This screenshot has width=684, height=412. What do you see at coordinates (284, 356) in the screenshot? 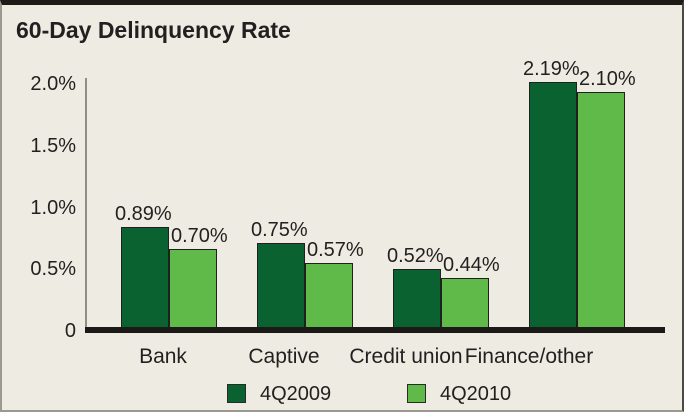
I see `category-label-captive: Captive` at bounding box center [284, 356].